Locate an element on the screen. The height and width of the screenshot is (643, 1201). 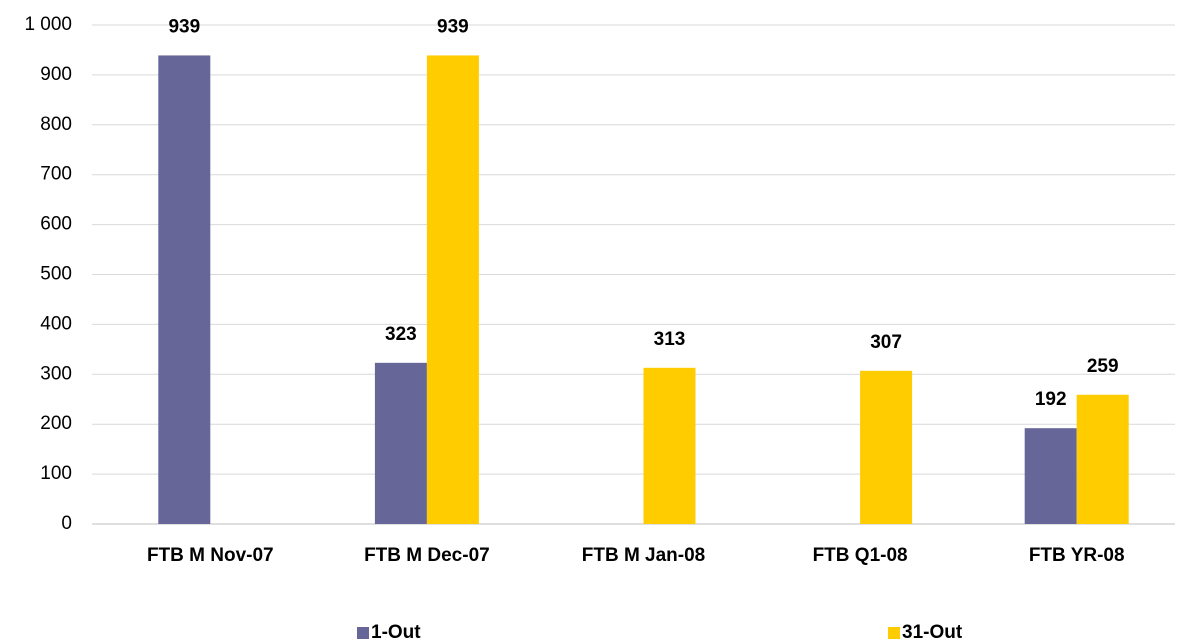
legend-label: 1-Out is located at coordinates (396, 632).